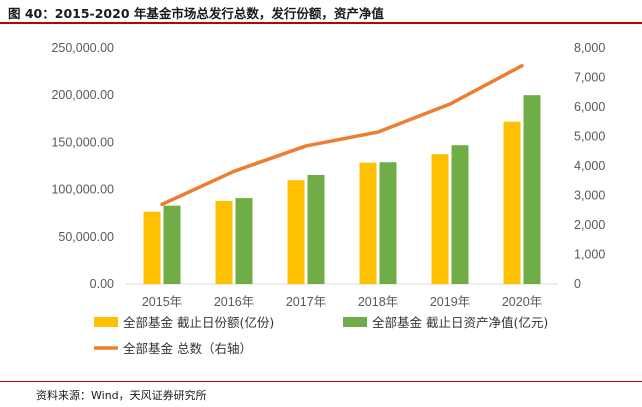 The height and width of the screenshot is (407, 642). I want to click on y-right-tick-label: 8,000, so click(589, 48).